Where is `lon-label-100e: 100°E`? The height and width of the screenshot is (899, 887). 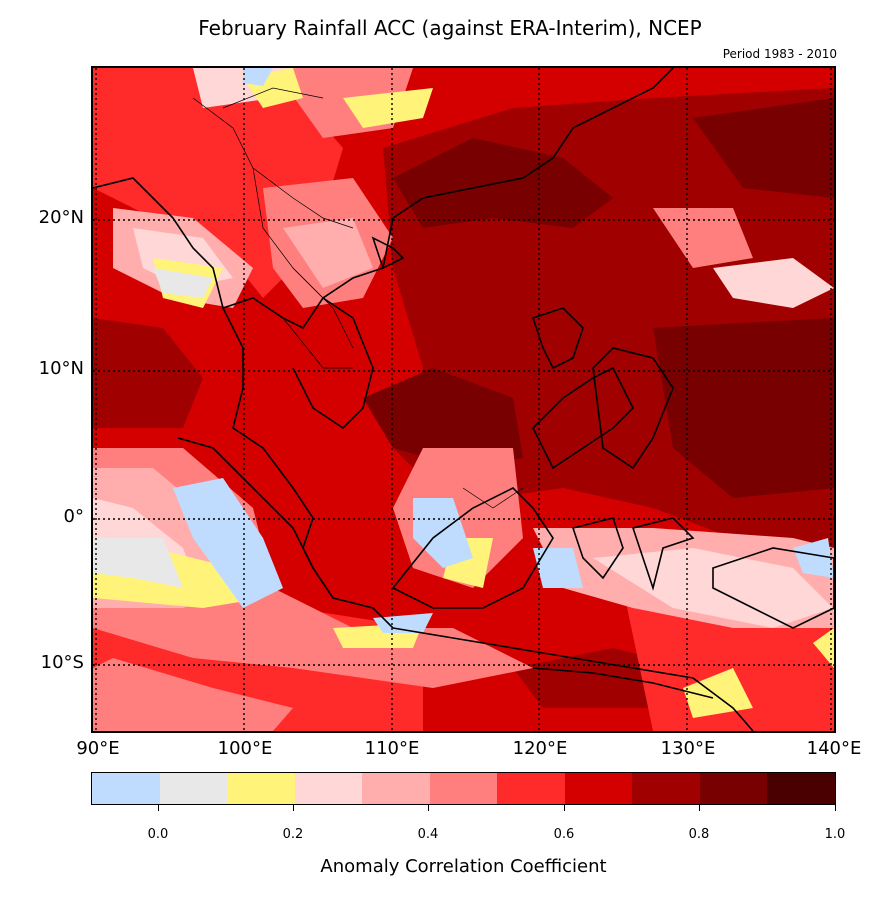 lon-label-100e: 100°E is located at coordinates (245, 748).